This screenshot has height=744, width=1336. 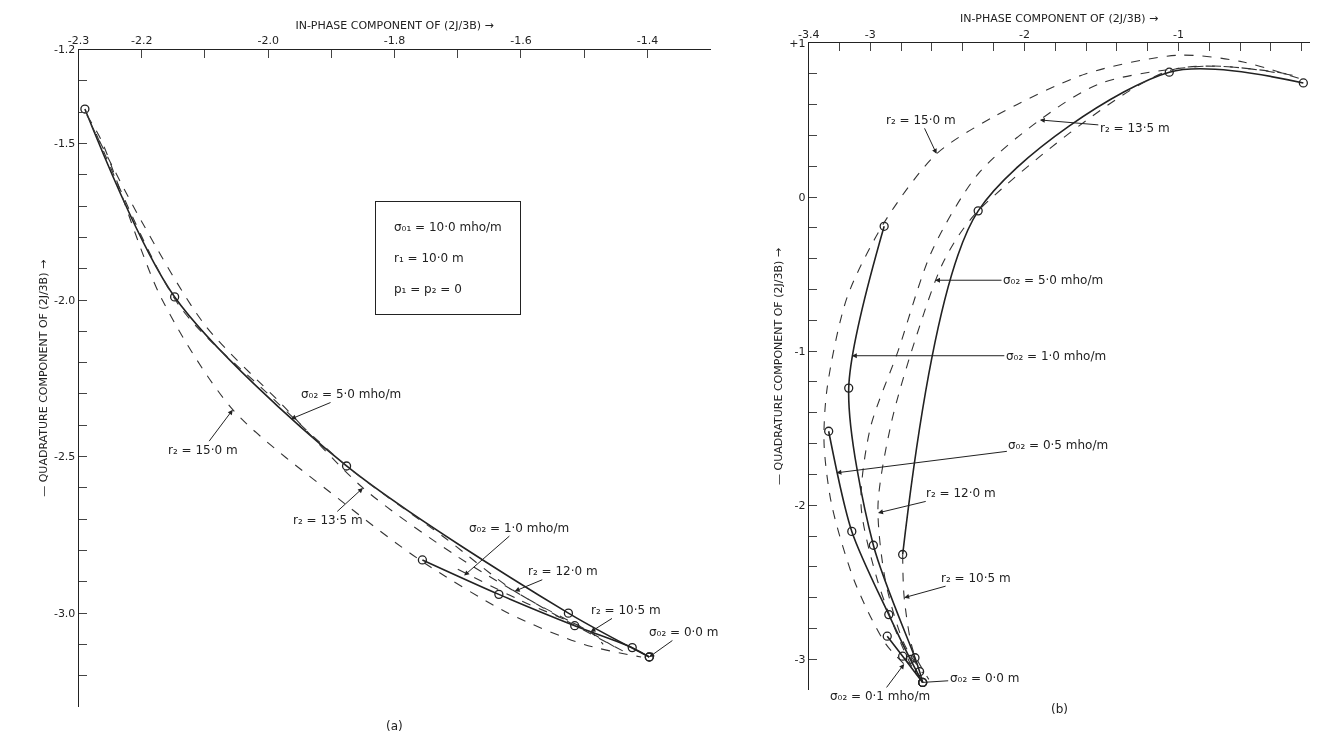 What do you see at coordinates (428, 289) in the screenshot?
I see `annotation: p₁ = p₂ = 0` at bounding box center [428, 289].